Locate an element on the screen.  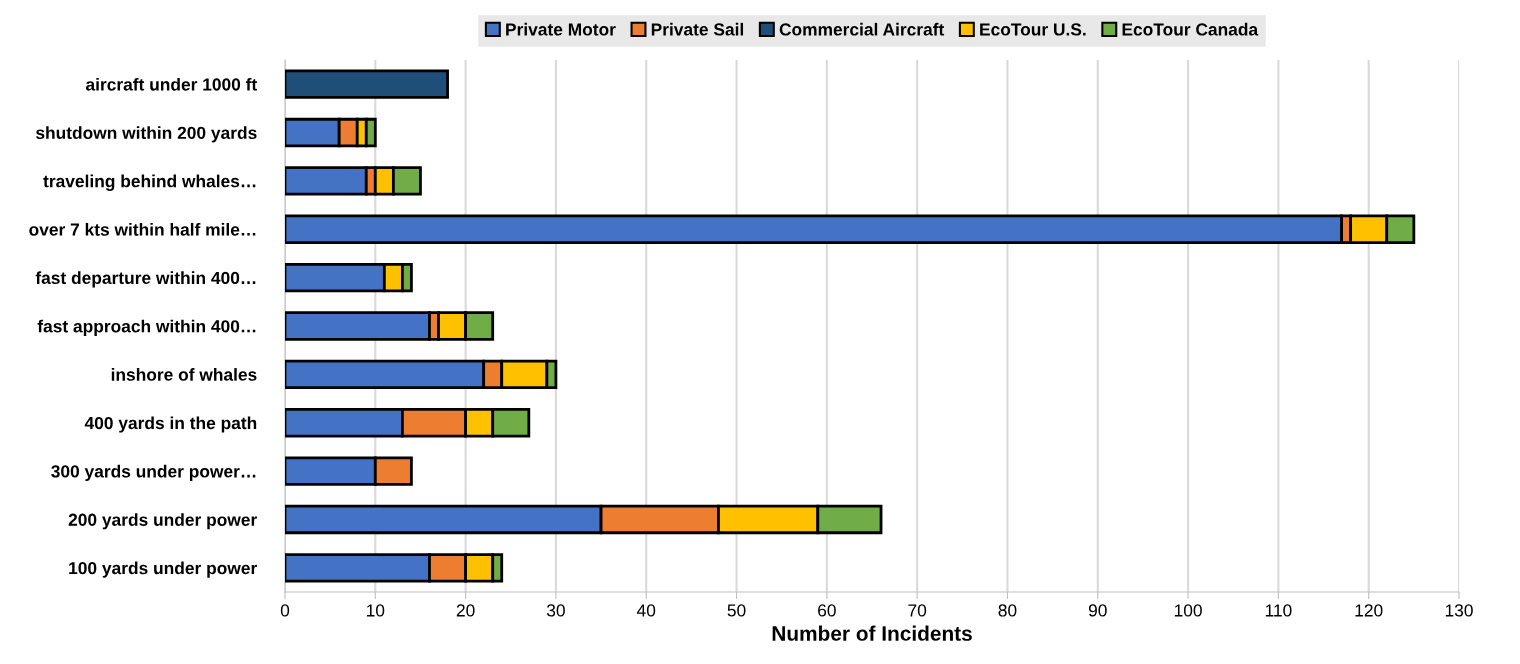
bar is located at coordinates (367, 84).